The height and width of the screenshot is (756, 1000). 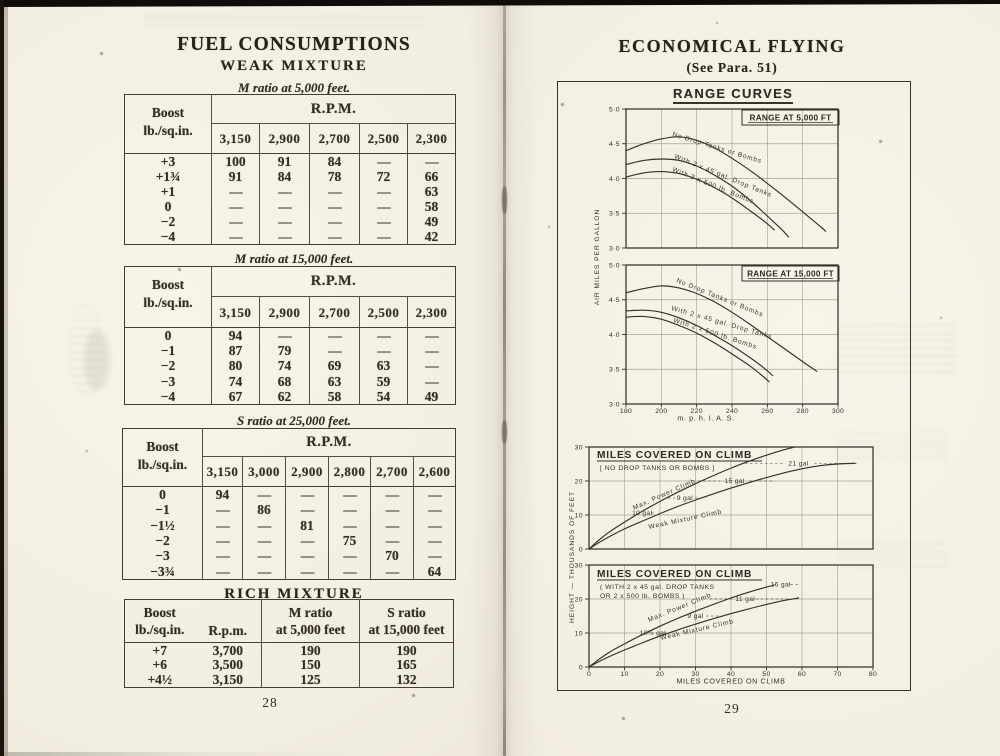 What do you see at coordinates (614, 265) in the screenshot?
I see `y-tick-label: 5·0` at bounding box center [614, 265].